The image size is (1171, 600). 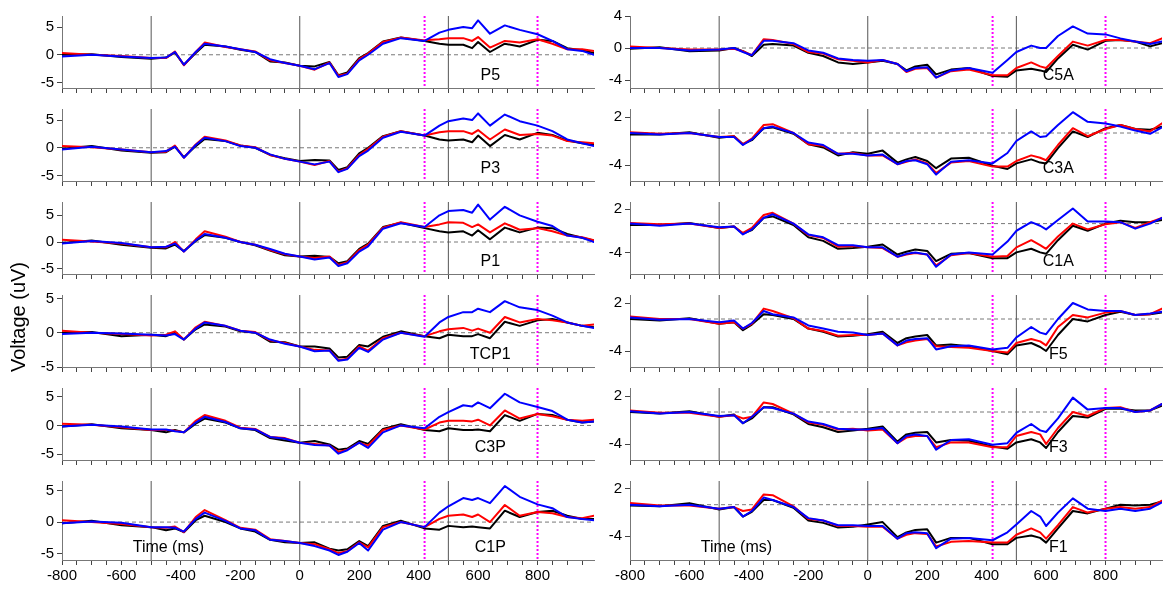 What do you see at coordinates (1058, 168) in the screenshot?
I see `text: C3A` at bounding box center [1058, 168].